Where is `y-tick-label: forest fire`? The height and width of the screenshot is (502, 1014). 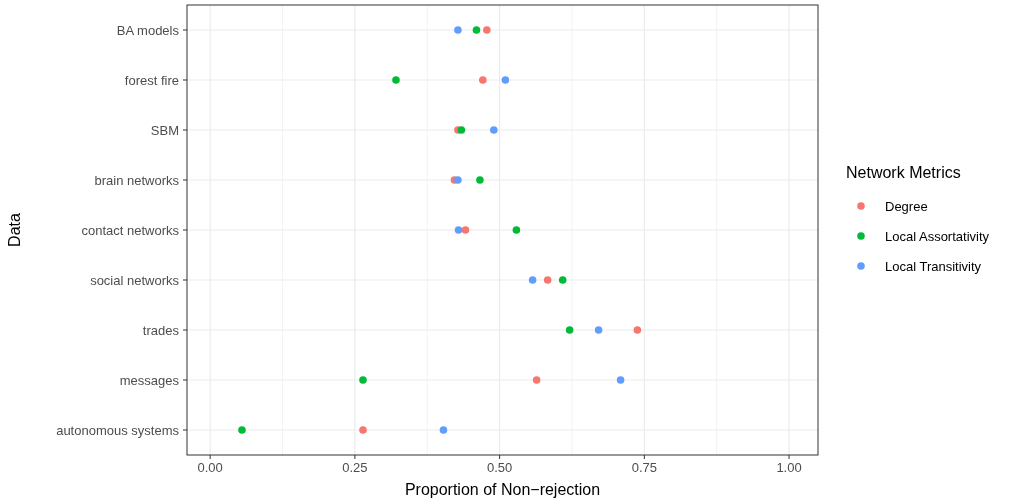 y-tick-label: forest fire is located at coordinates (151, 80).